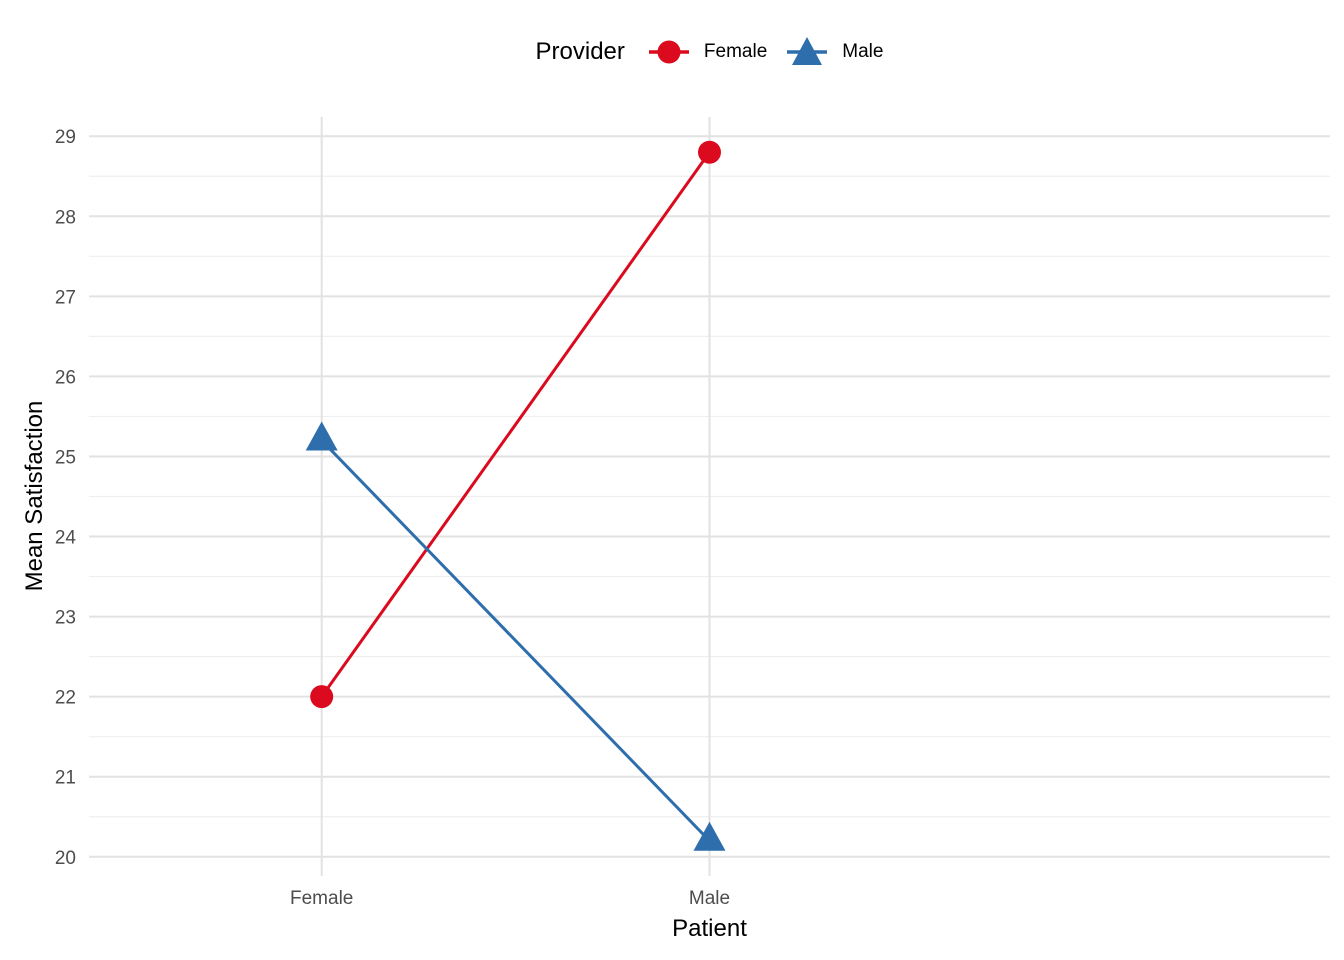  Describe the element at coordinates (834, 52) in the screenshot. I see `legend-item-male: Male` at that location.